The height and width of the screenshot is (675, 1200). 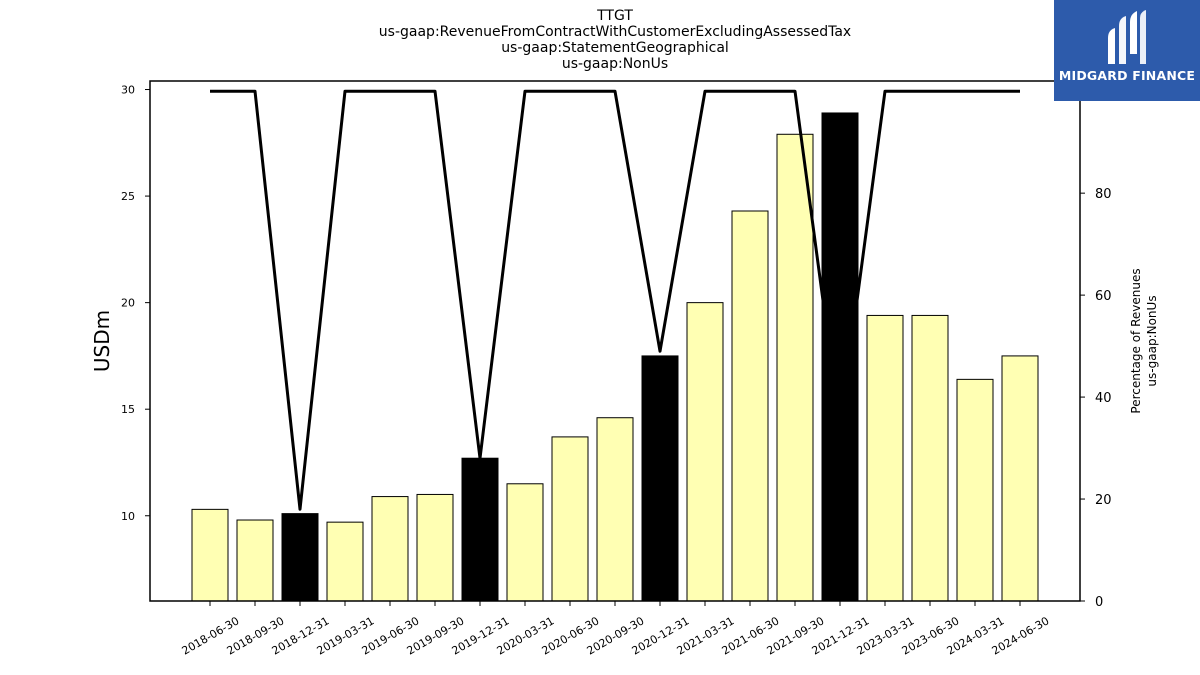 What do you see at coordinates (1127, 37) in the screenshot?
I see `midgard-logo-icon` at bounding box center [1127, 37].